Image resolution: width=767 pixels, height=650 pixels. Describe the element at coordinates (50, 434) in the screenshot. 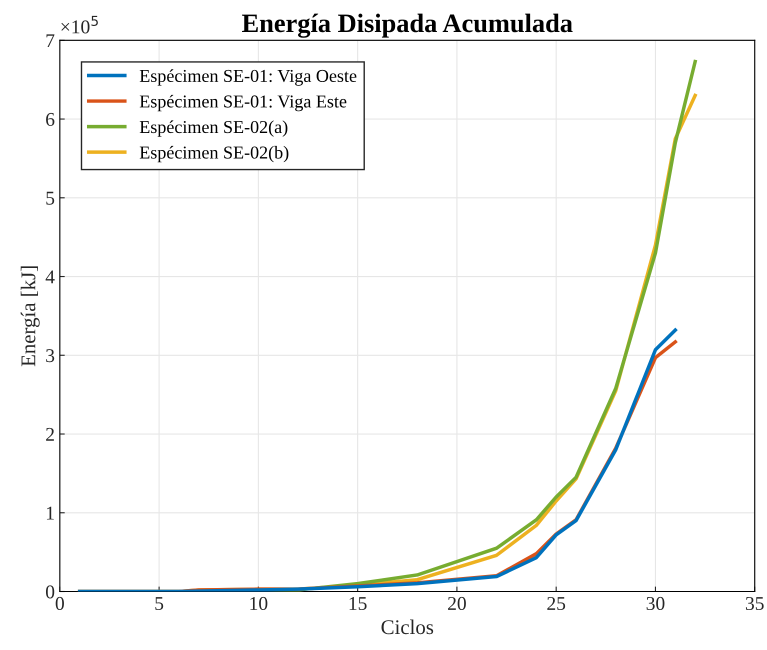

I see `y-tick-label: 2` at that location.